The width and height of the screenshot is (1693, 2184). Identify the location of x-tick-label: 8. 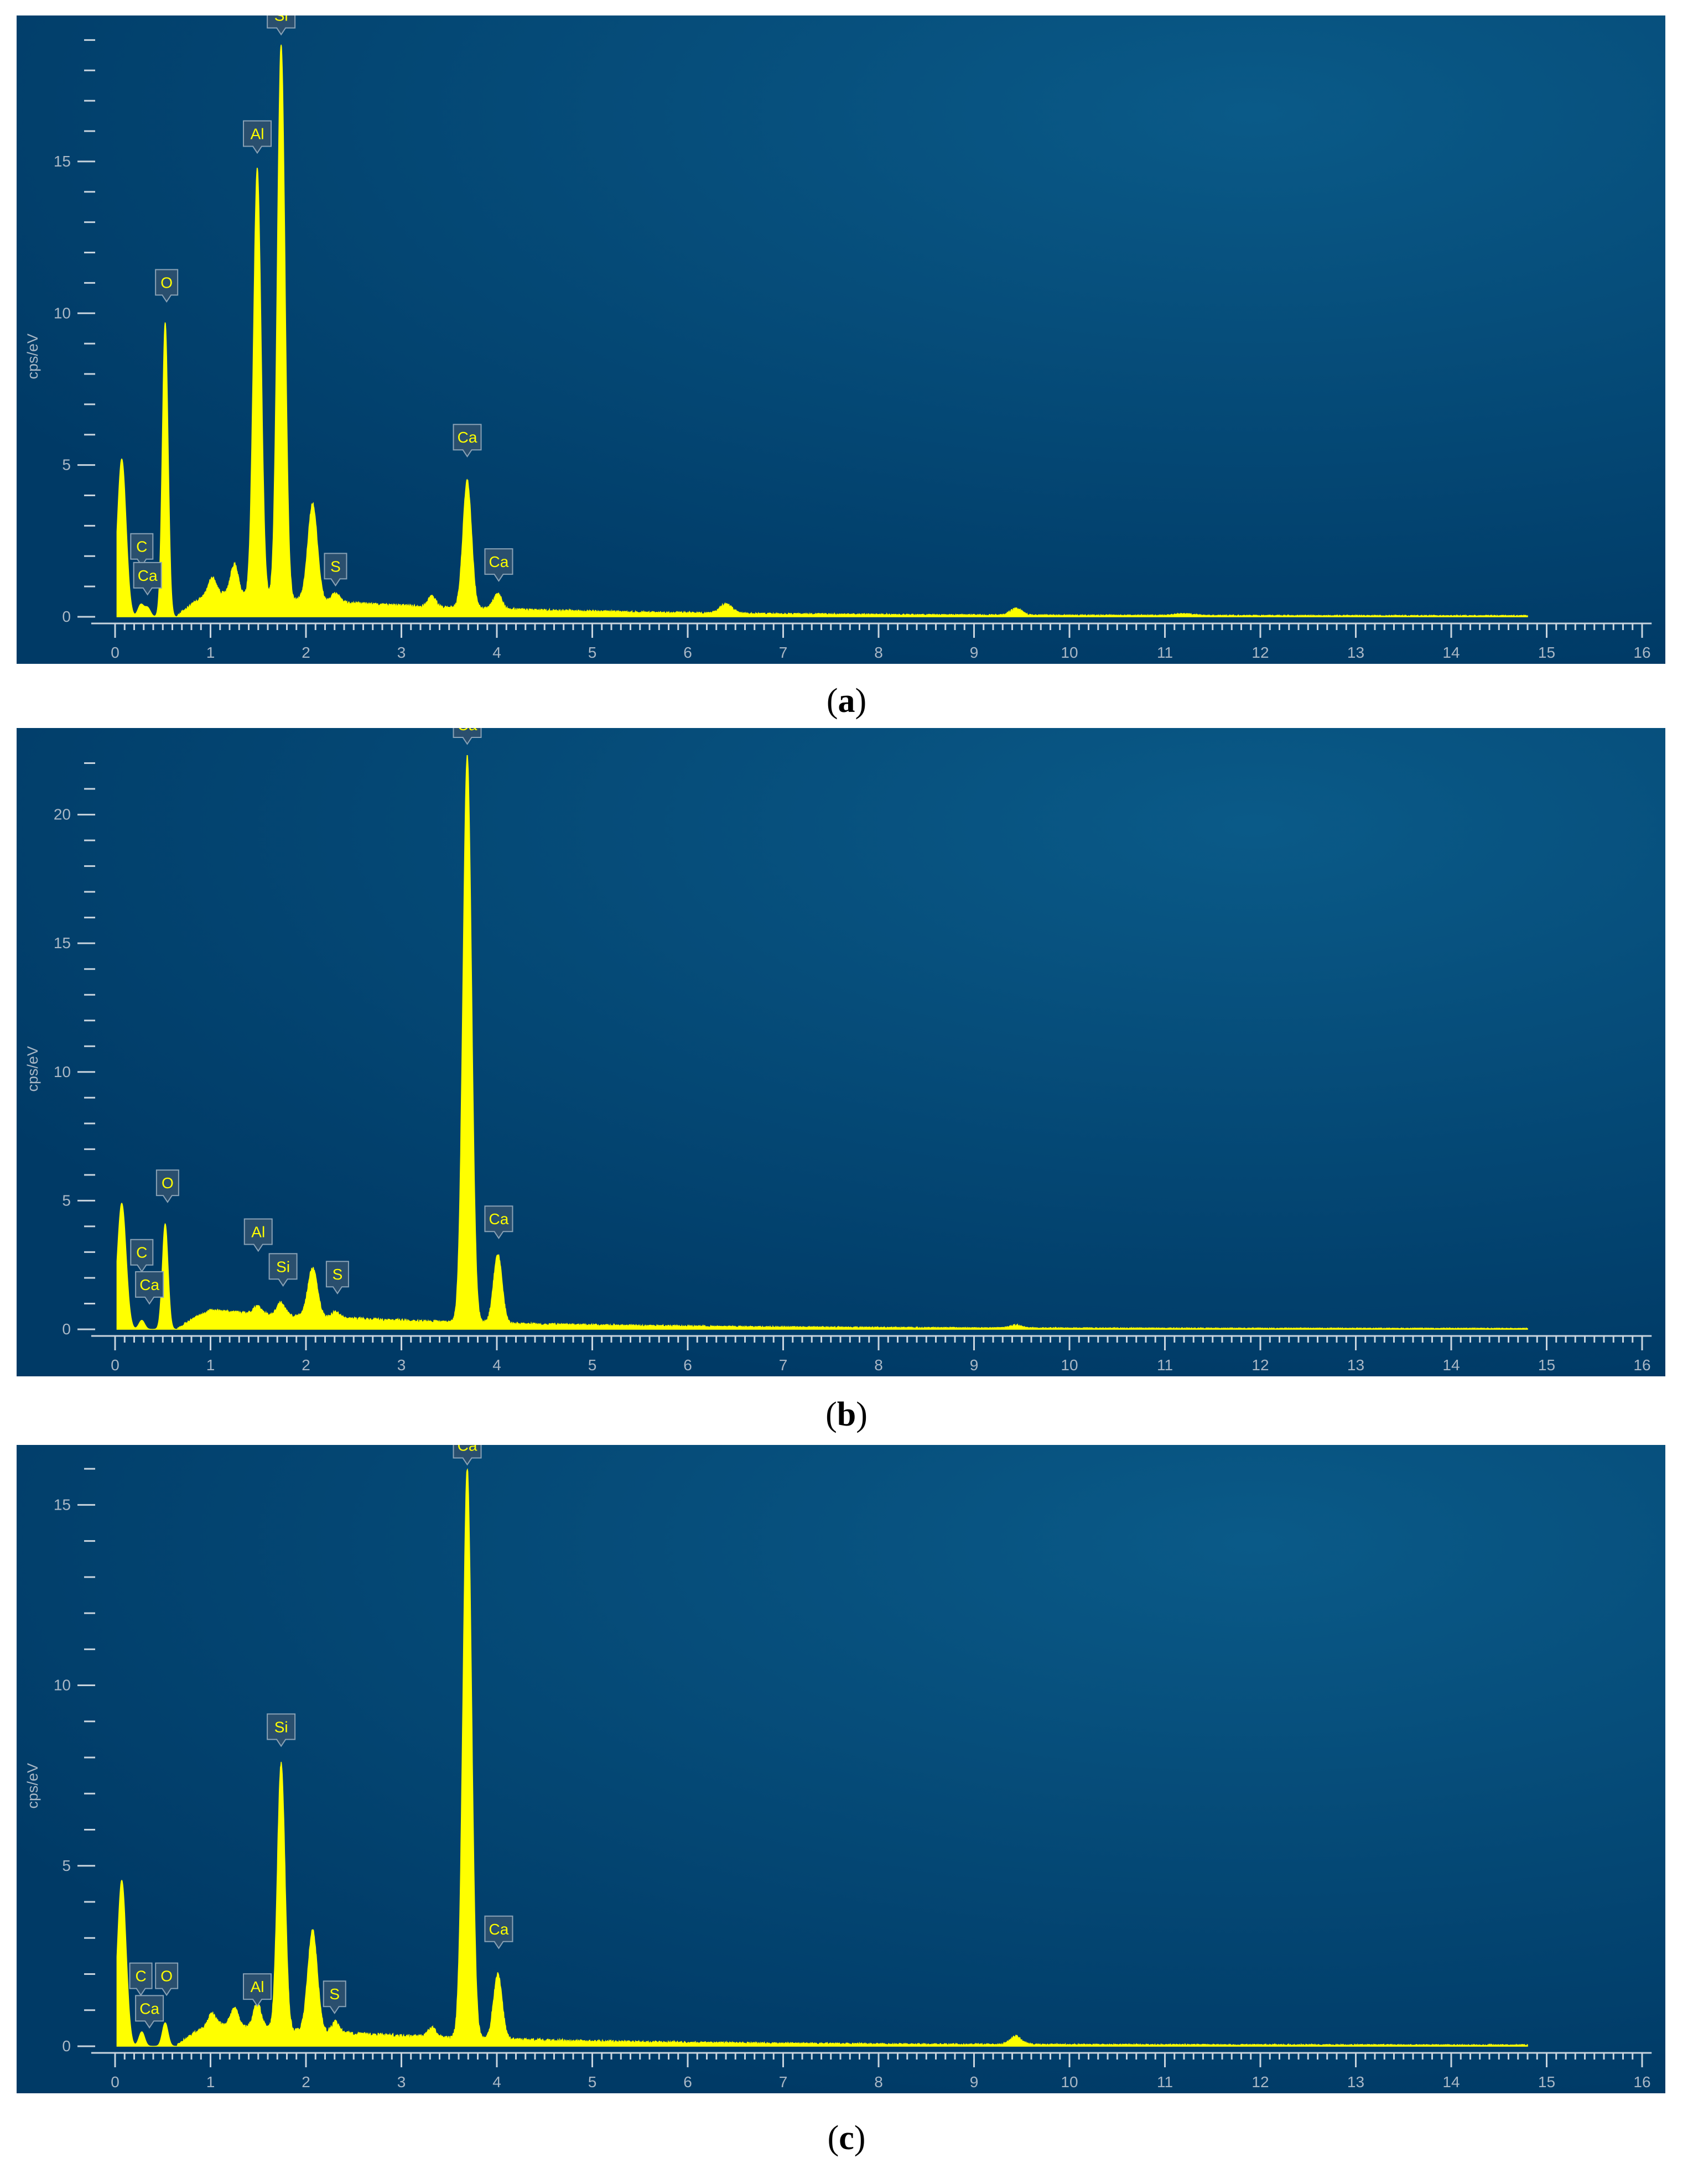
(878, 2082).